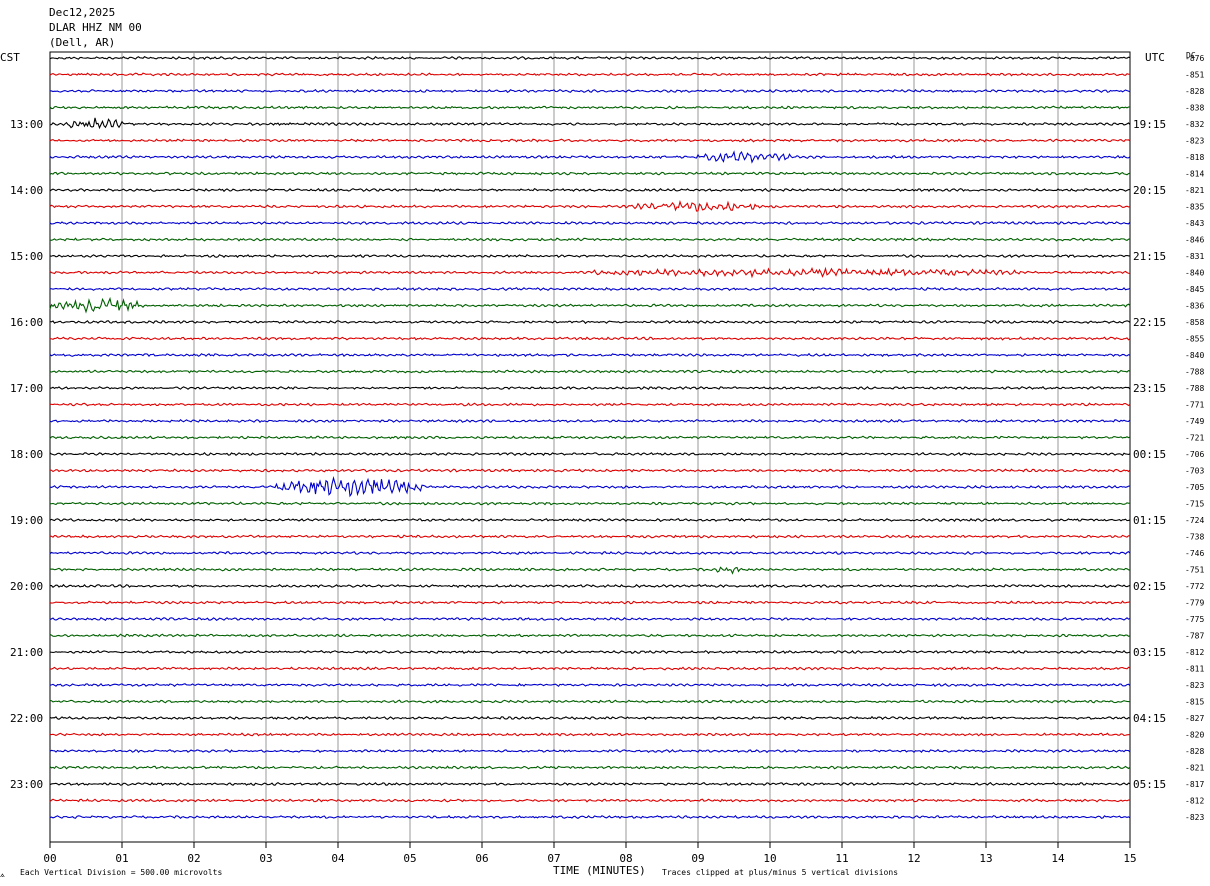 This screenshot has width=1210, height=886. Describe the element at coordinates (1194, 454) in the screenshot. I see `dc-offset-value: -706` at that location.